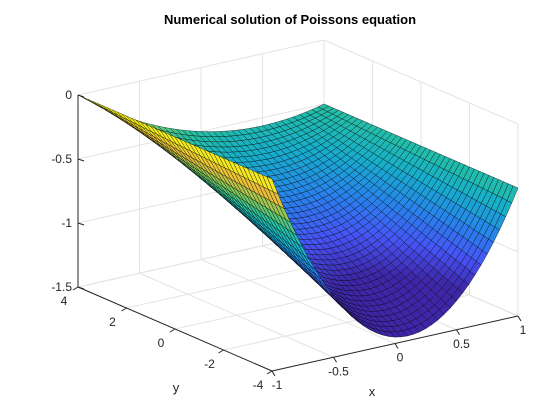  What do you see at coordinates (161, 343) in the screenshot?
I see `y-tick-label: 0` at bounding box center [161, 343].